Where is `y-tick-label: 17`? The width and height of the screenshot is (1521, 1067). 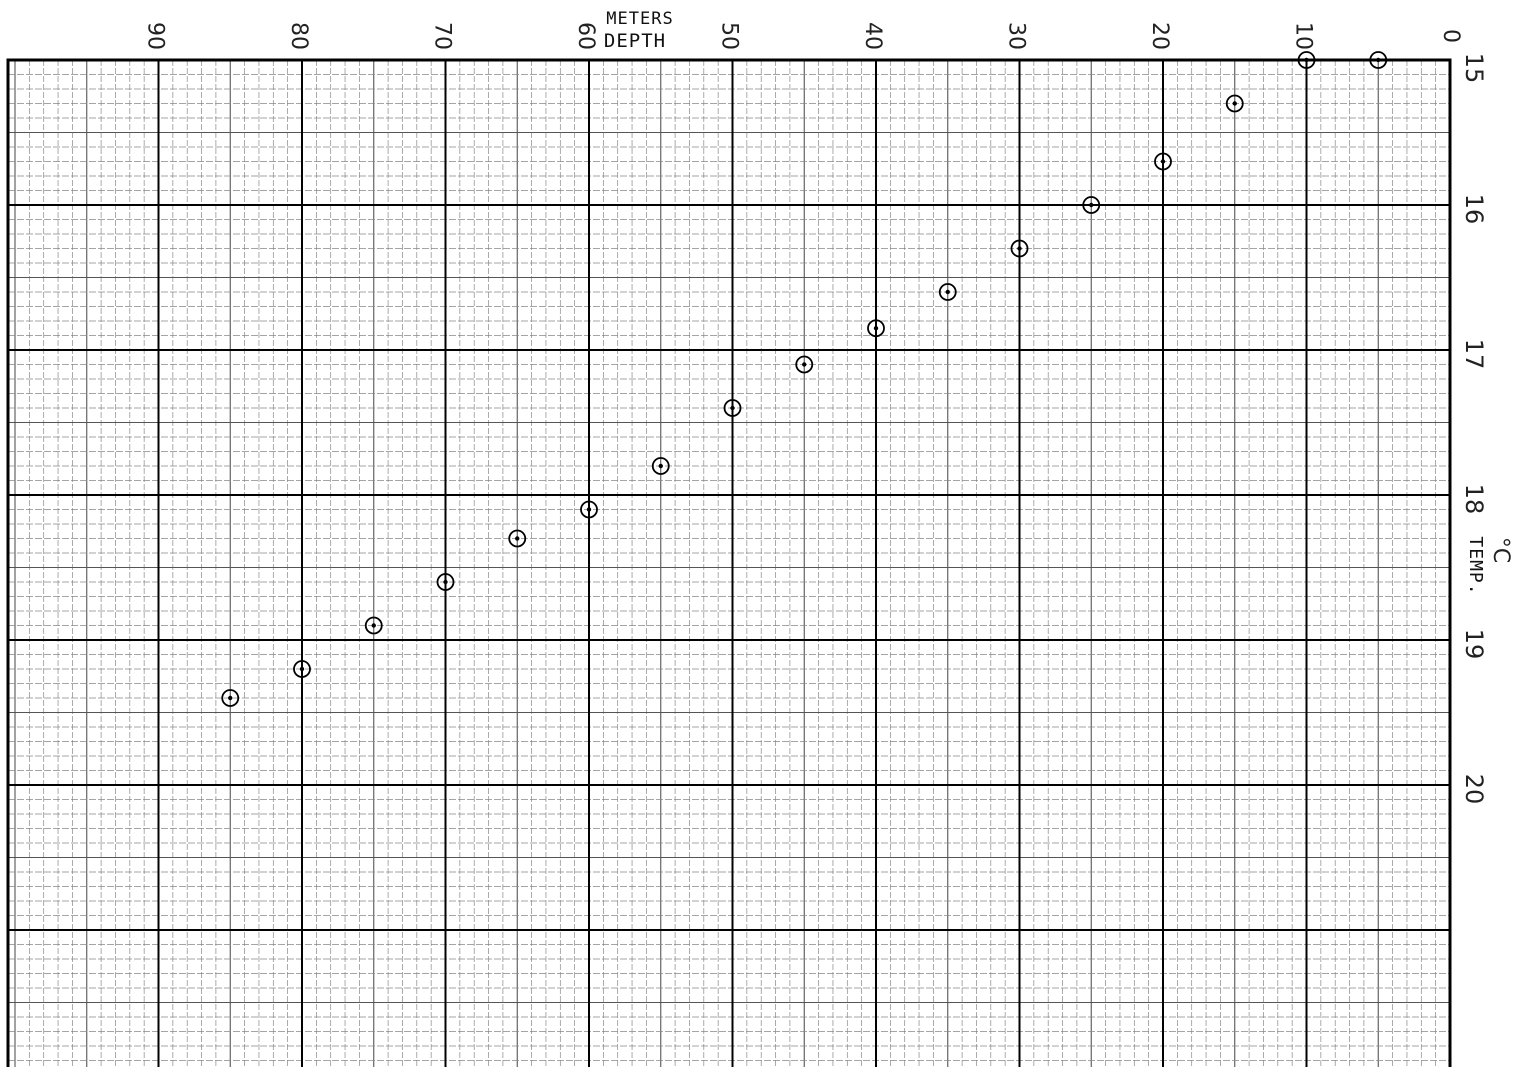
y-tick-label: 17 is located at coordinates (1474, 354).